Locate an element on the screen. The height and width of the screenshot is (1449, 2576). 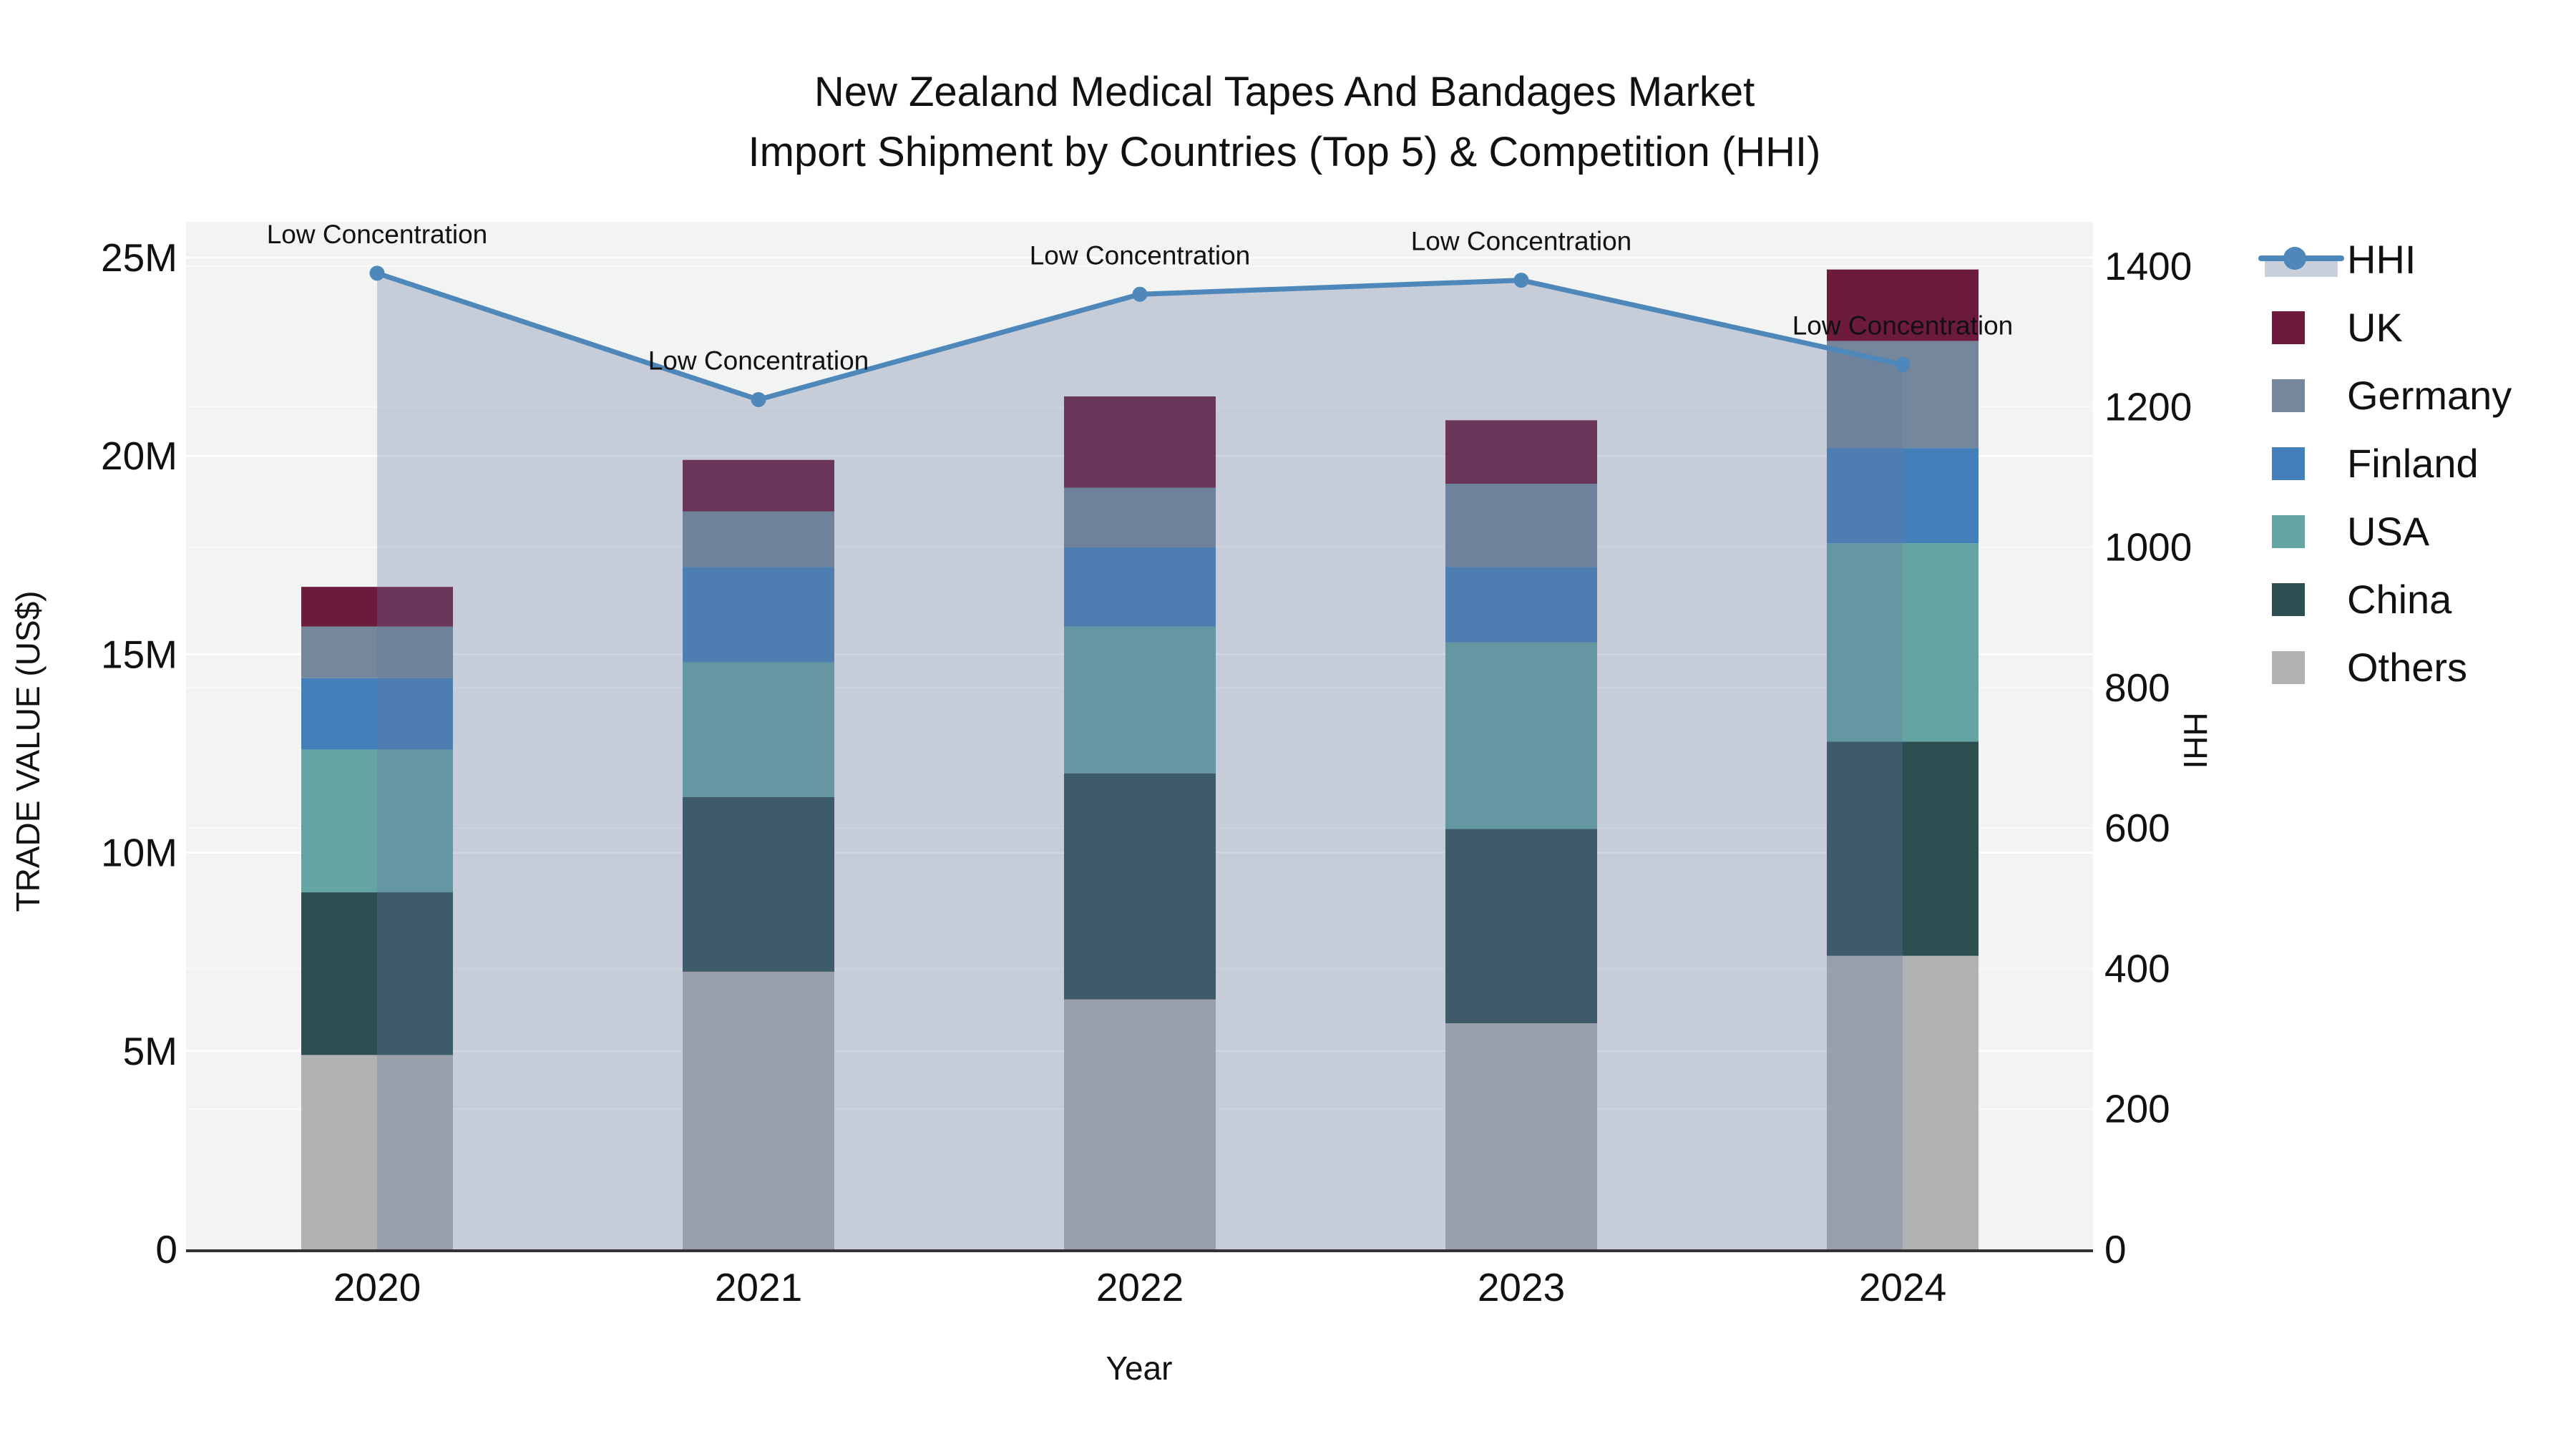
bar-segment-finland-2023 is located at coordinates (1521, 605).